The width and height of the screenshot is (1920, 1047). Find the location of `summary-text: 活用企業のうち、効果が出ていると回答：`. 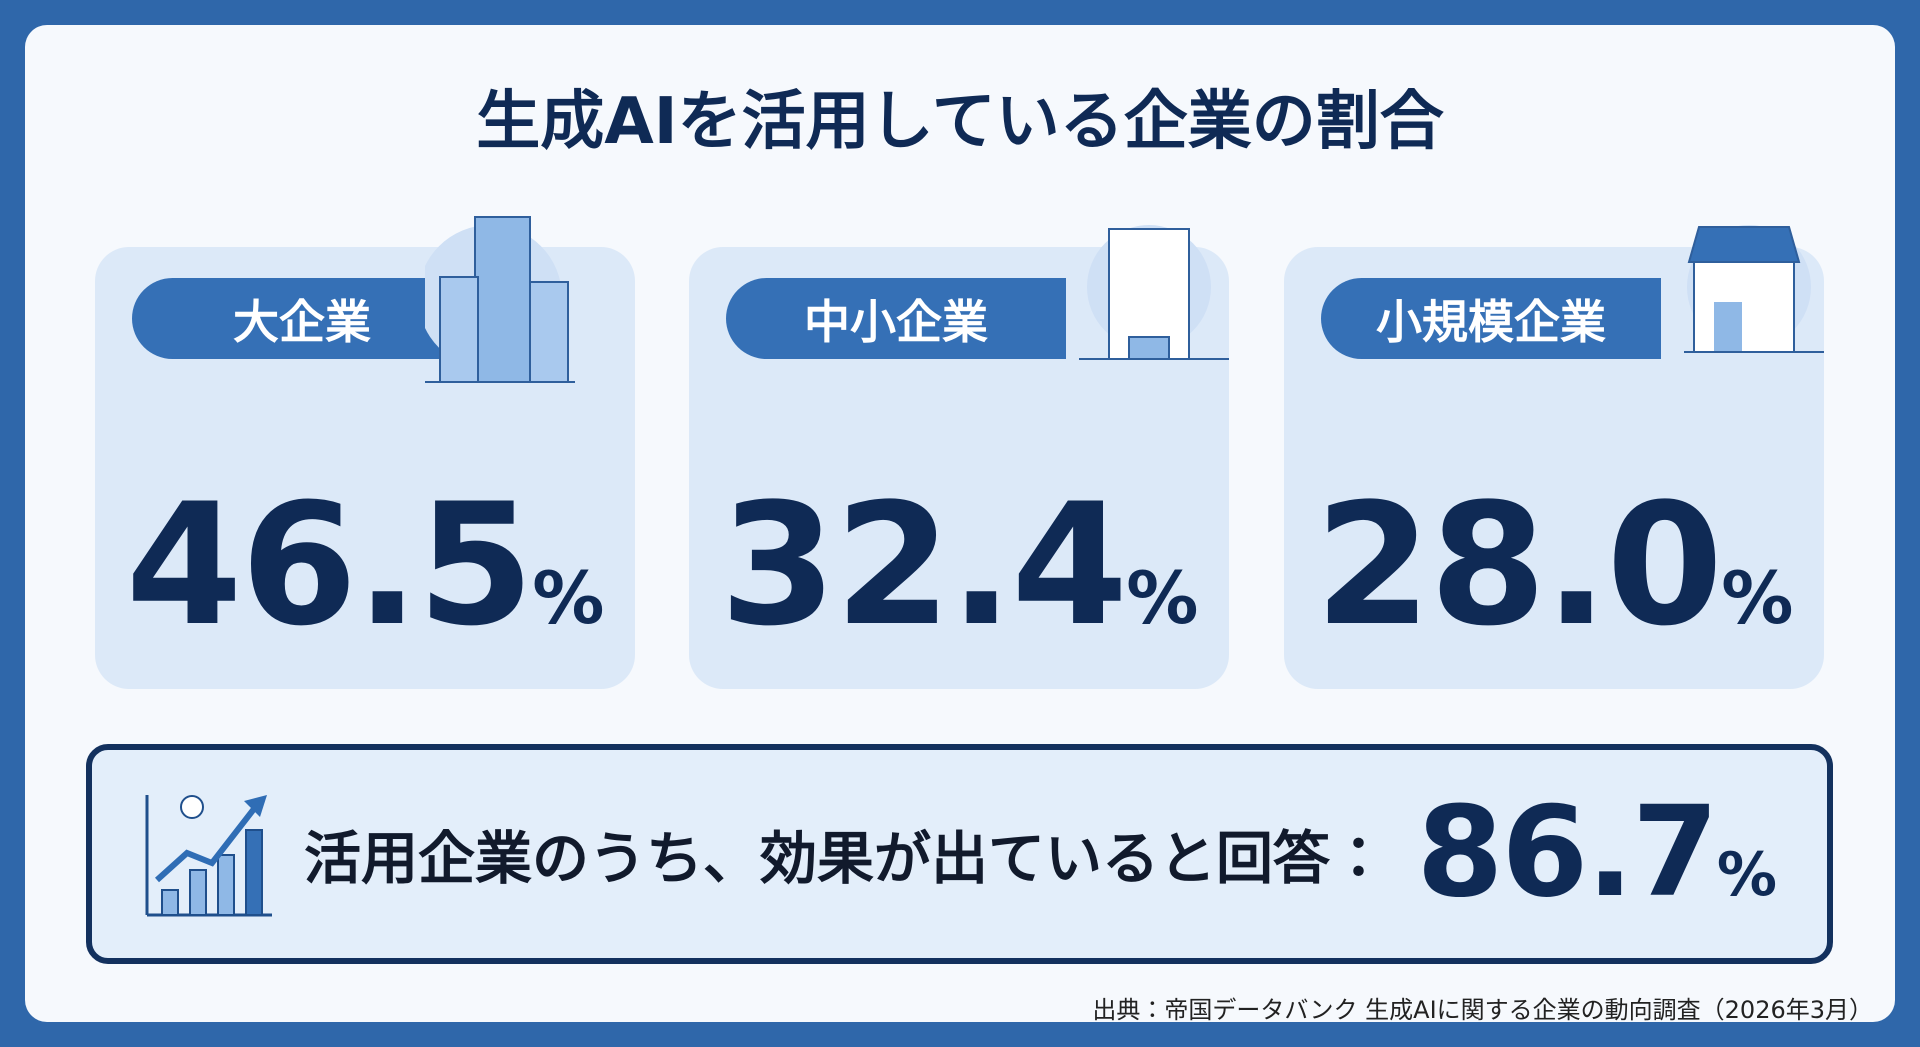

summary-text: 活用企業のうち、効果が出ていると回答： is located at coordinates (845, 859).